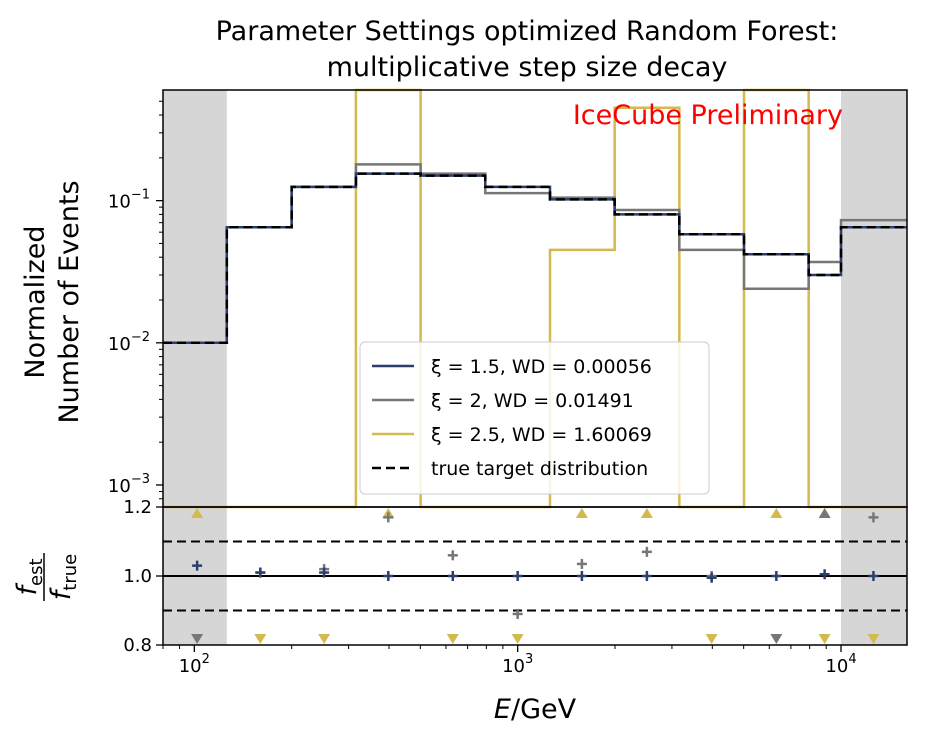  I want to click on x-tick-label-1: 10³, so click(517, 664).